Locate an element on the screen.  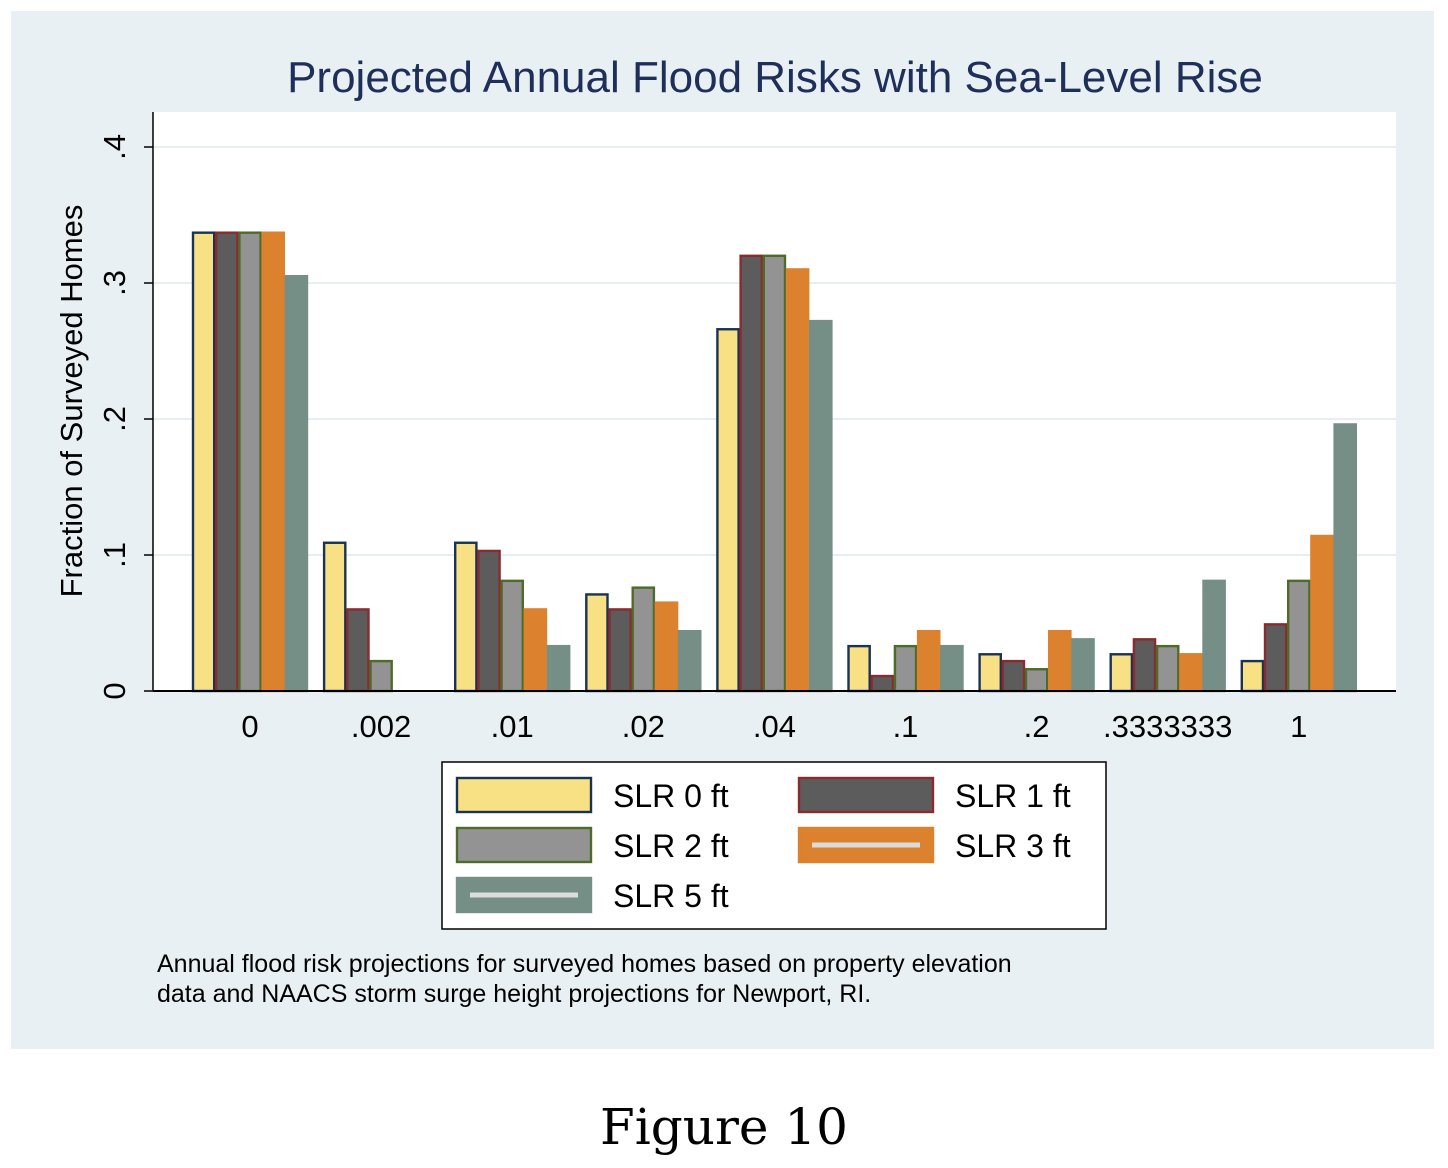
y-tick-label: .3 is located at coordinates (114, 283).